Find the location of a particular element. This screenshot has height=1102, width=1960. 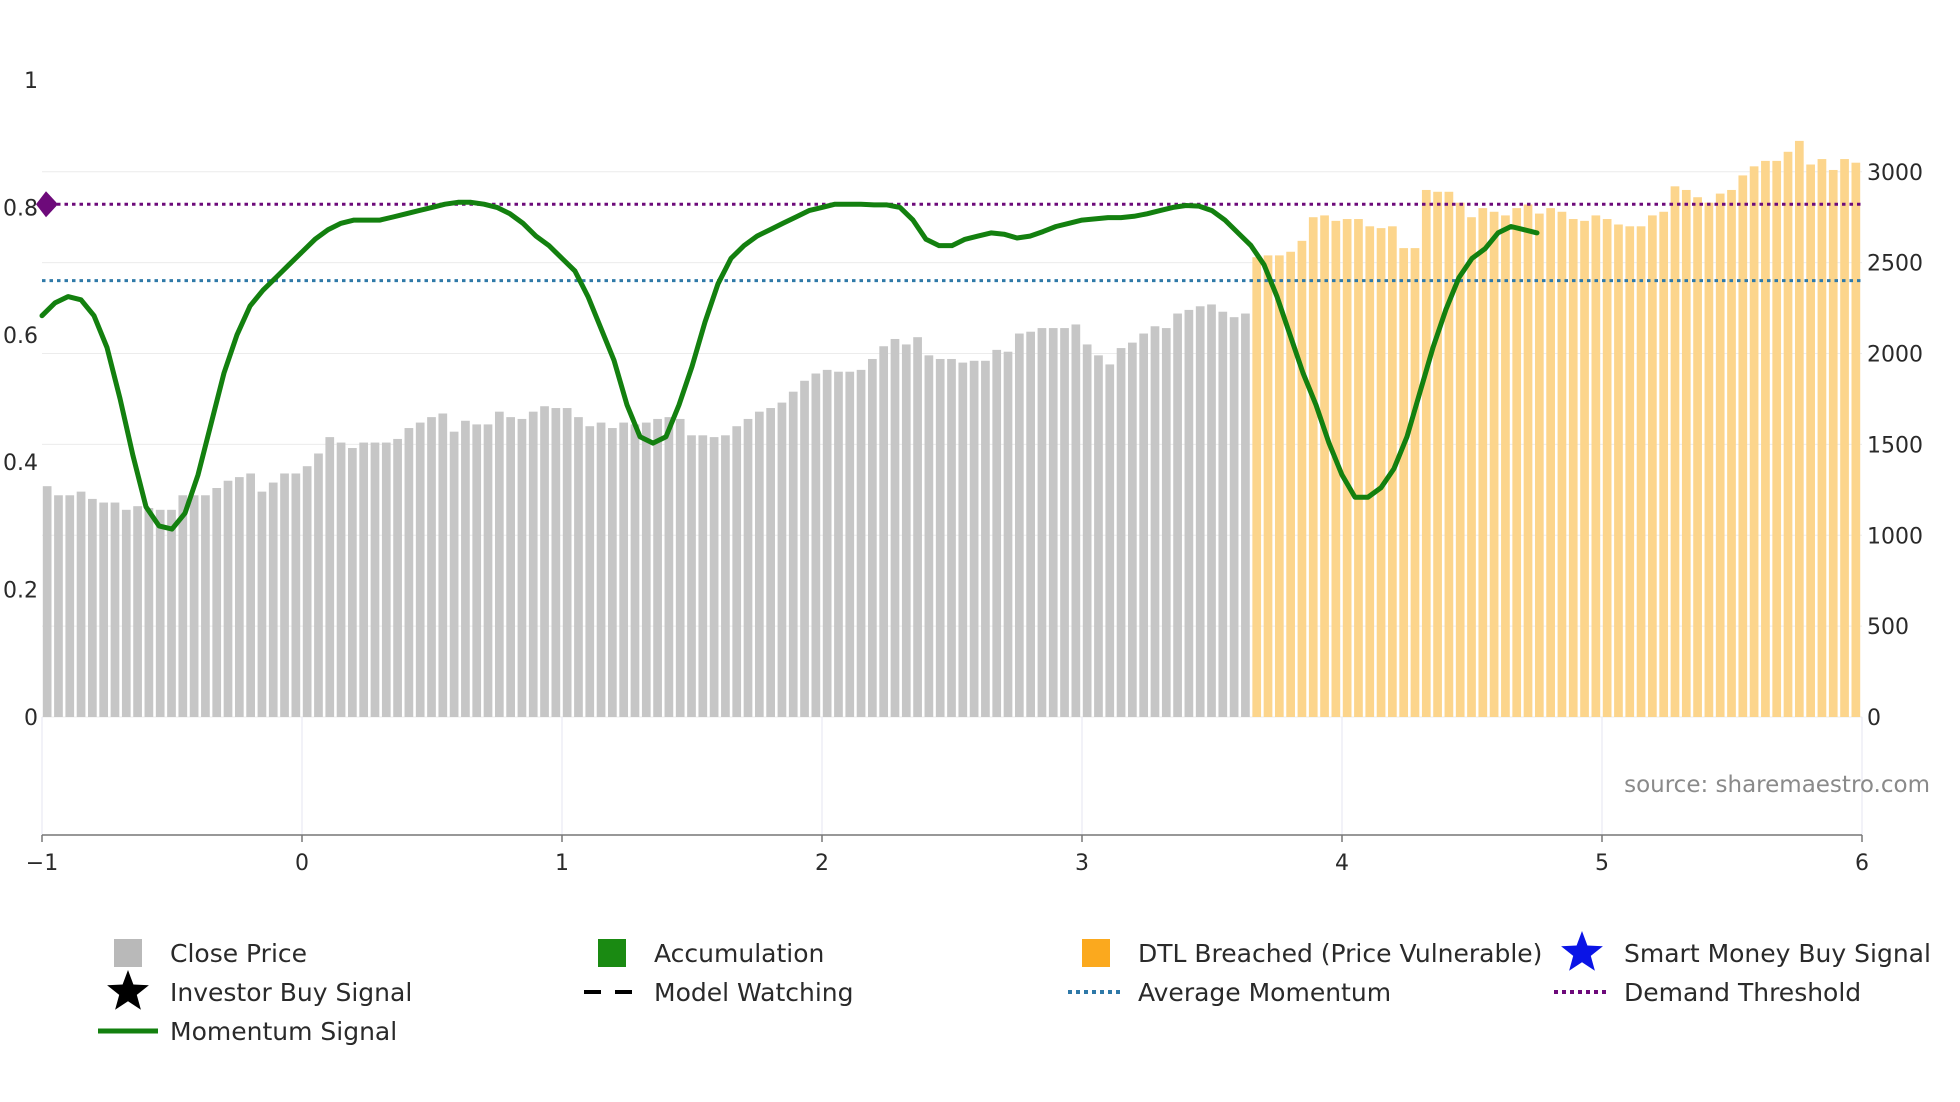

y-right-tick-label: 500 is located at coordinates (1888, 627).